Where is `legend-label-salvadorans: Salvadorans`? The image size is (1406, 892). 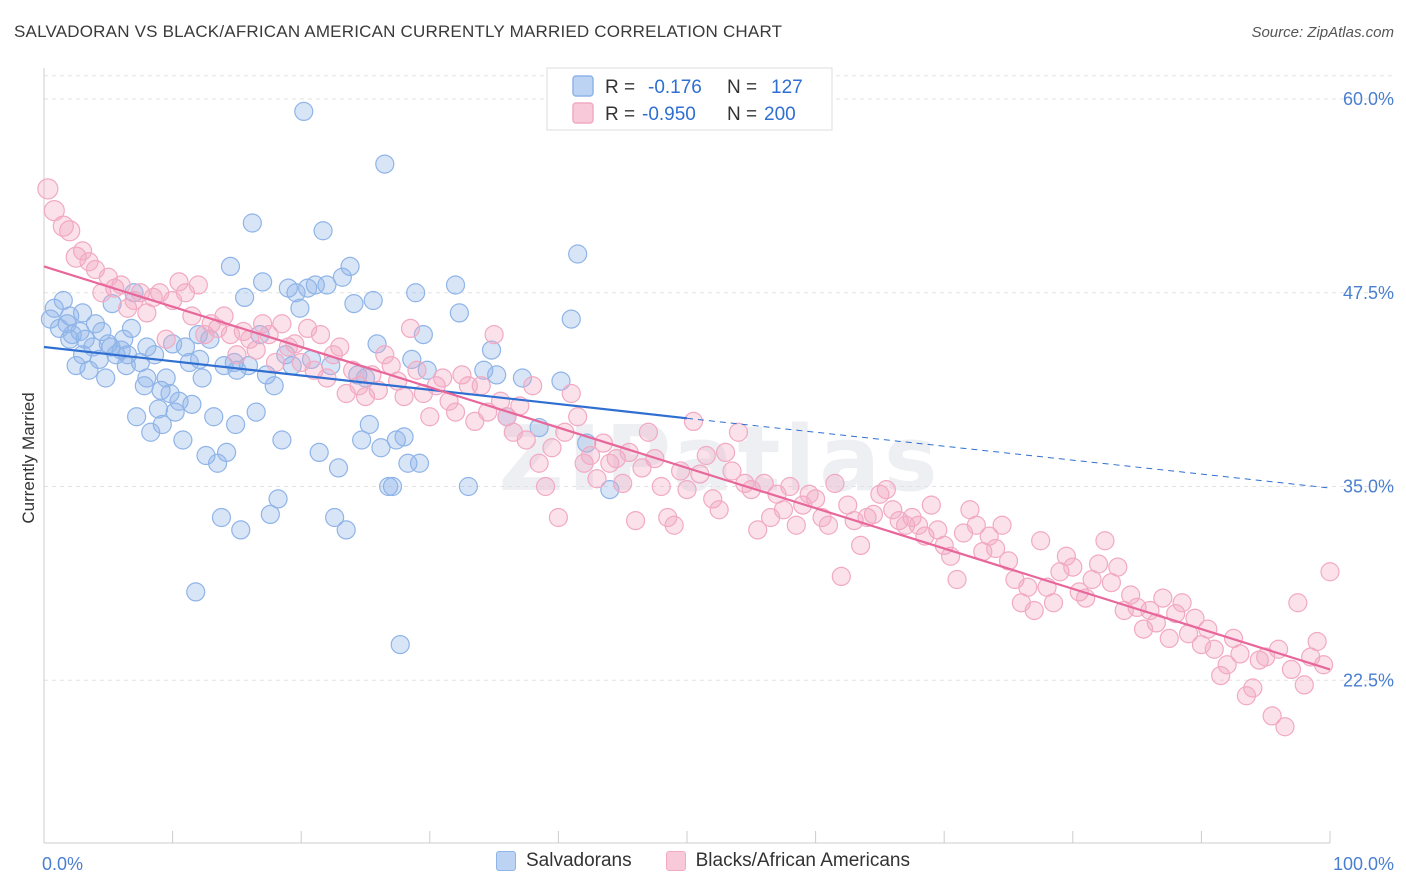 legend-label-salvadorans: Salvadorans is located at coordinates (579, 860).